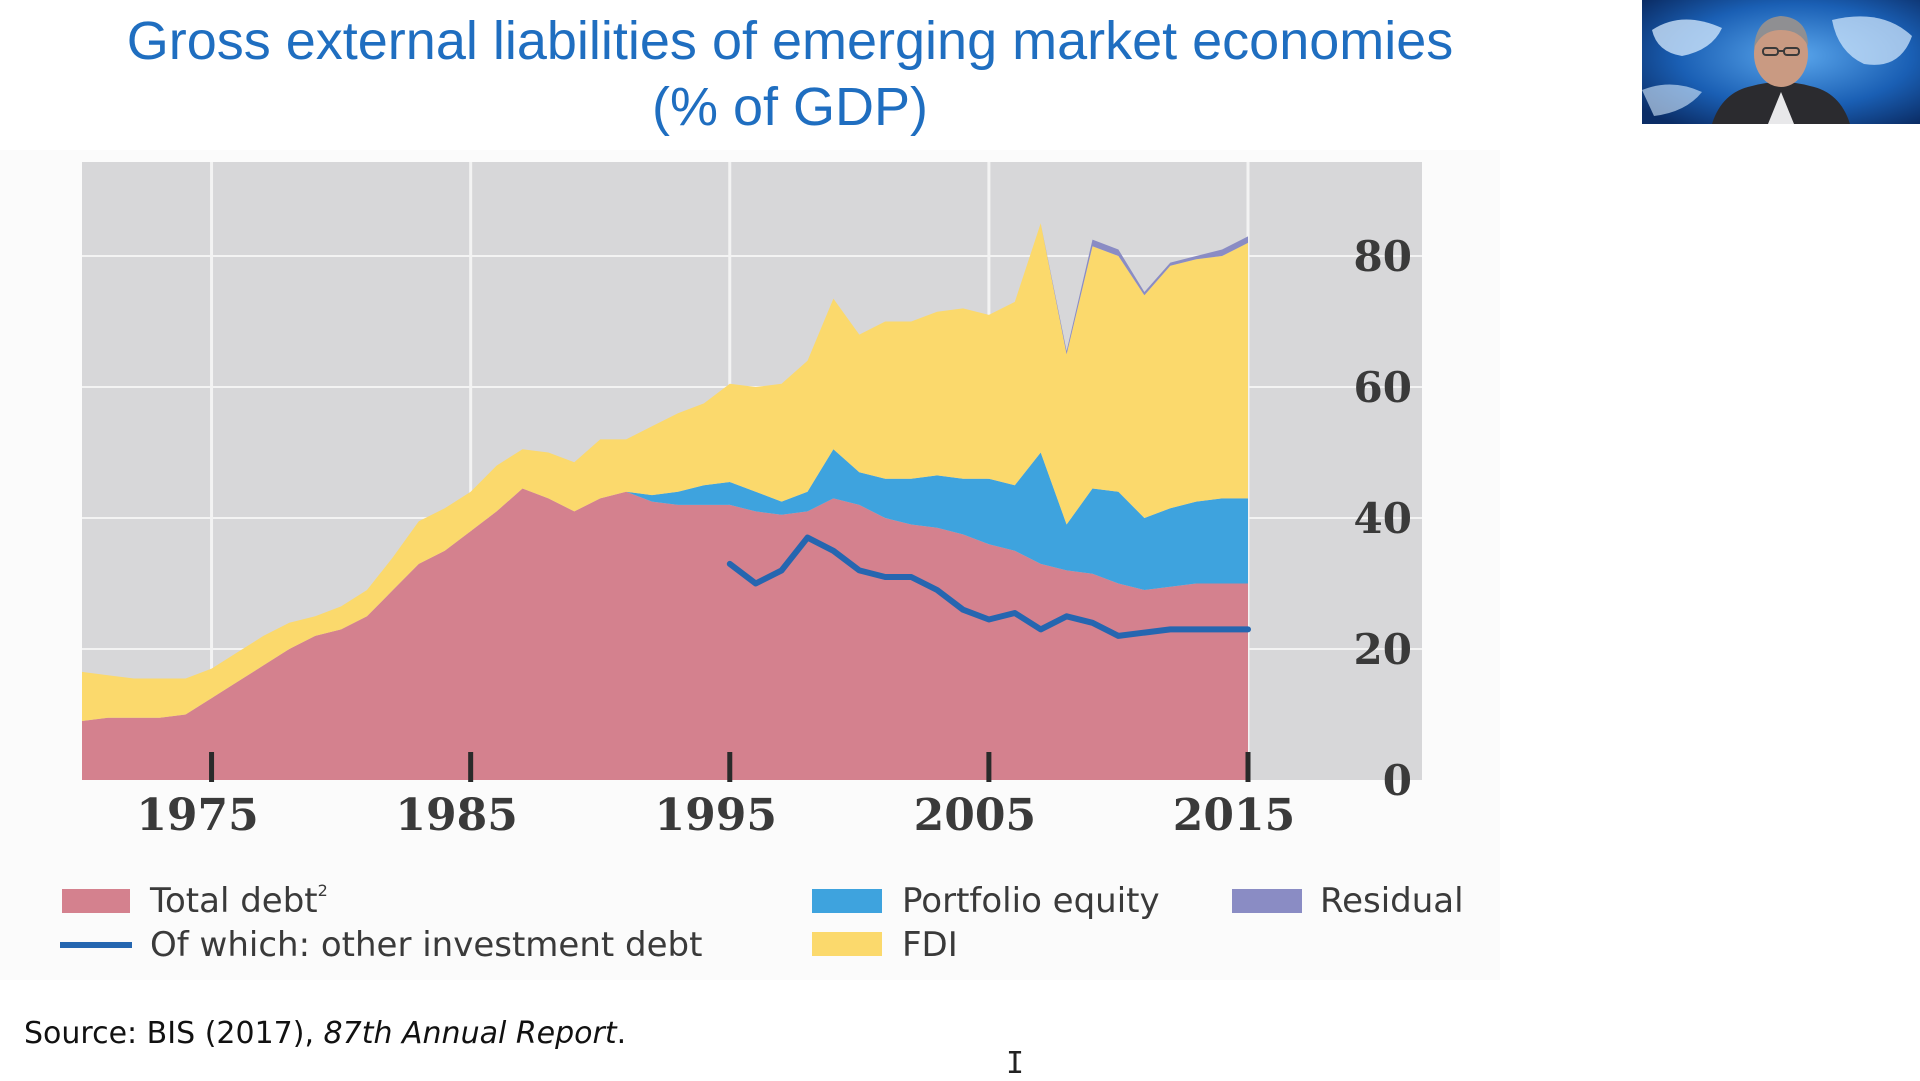 The image size is (1920, 1081). Describe the element at coordinates (238, 901) in the screenshot. I see `legend-label-total-debt: Total debt2` at that location.